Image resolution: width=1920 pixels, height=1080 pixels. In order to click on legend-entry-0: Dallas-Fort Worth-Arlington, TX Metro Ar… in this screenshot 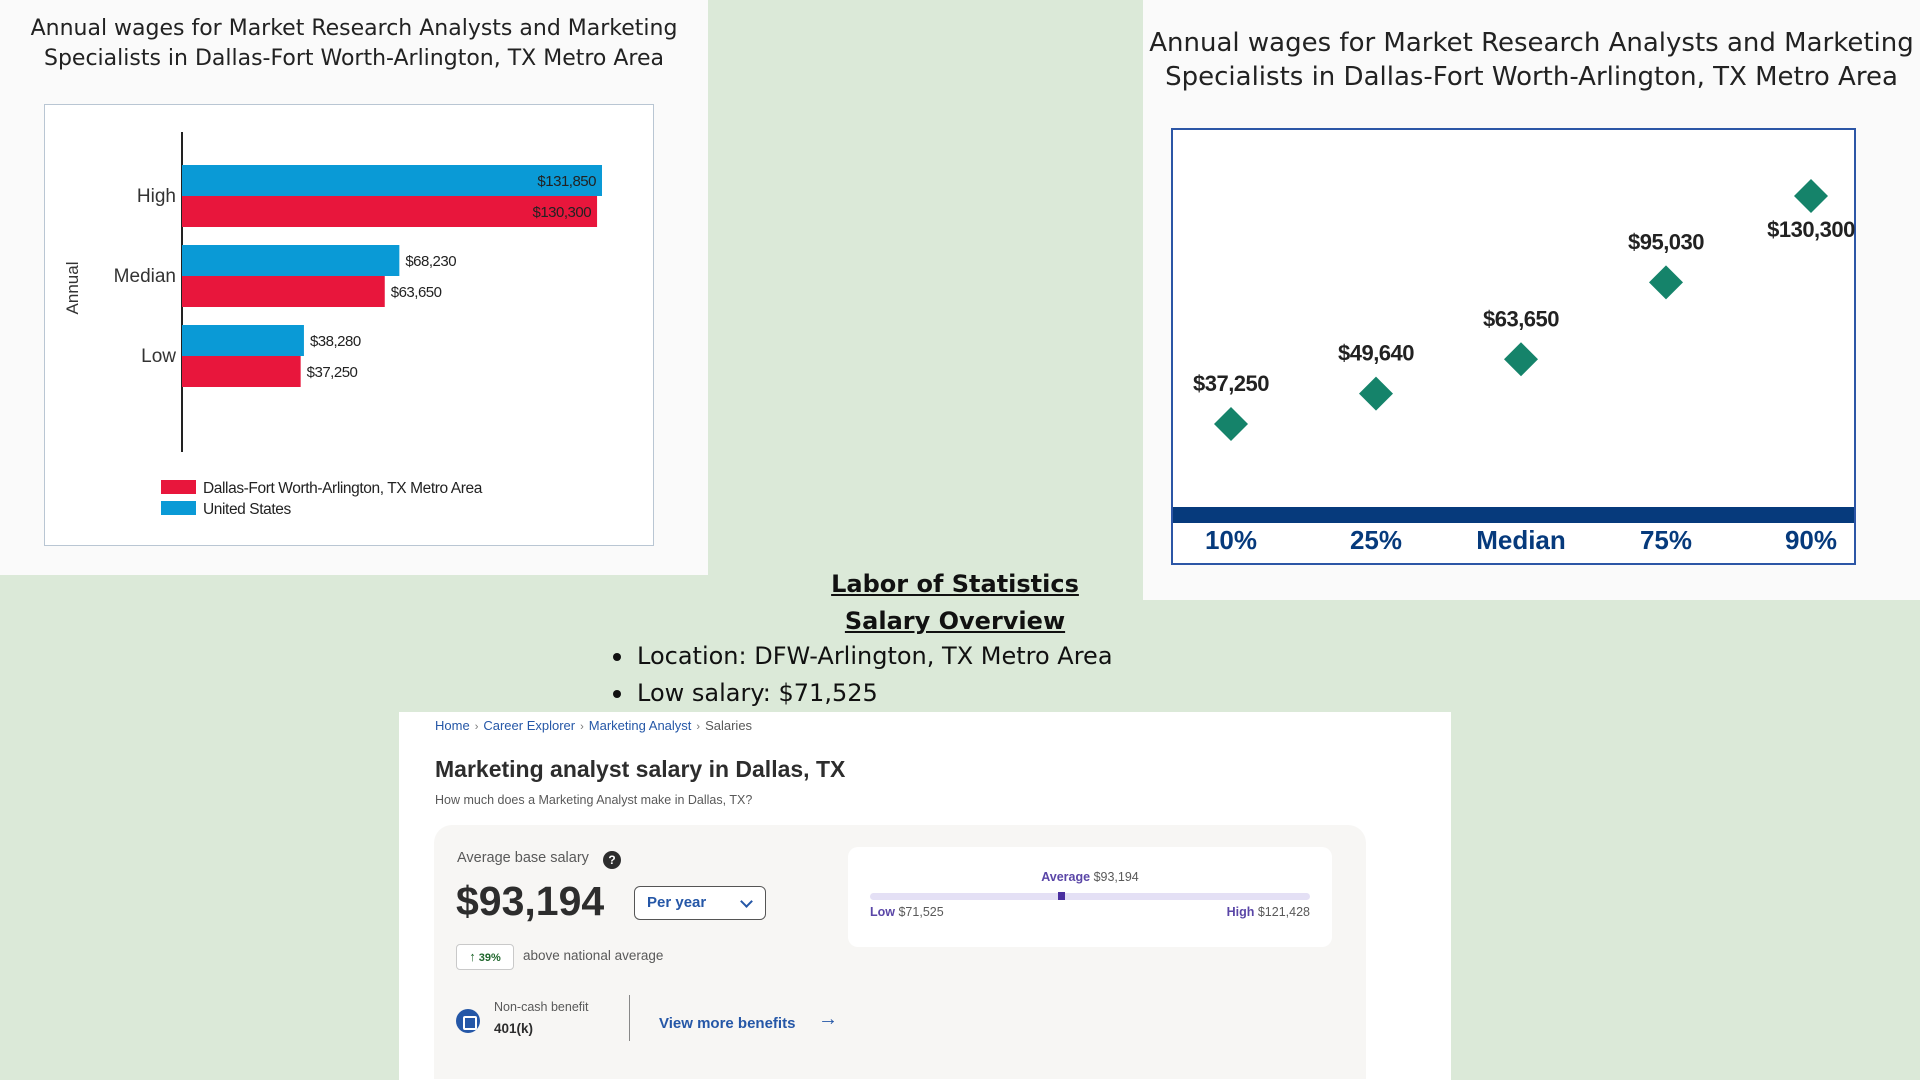, I will do `click(343, 488)`.